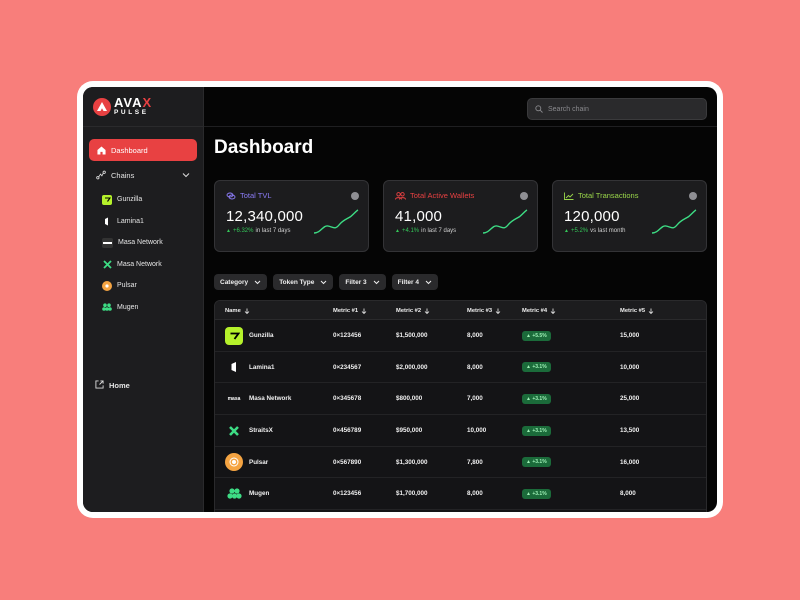 This screenshot has width=800, height=600. I want to click on cell-metric-1: 0×234567, so click(347, 367).